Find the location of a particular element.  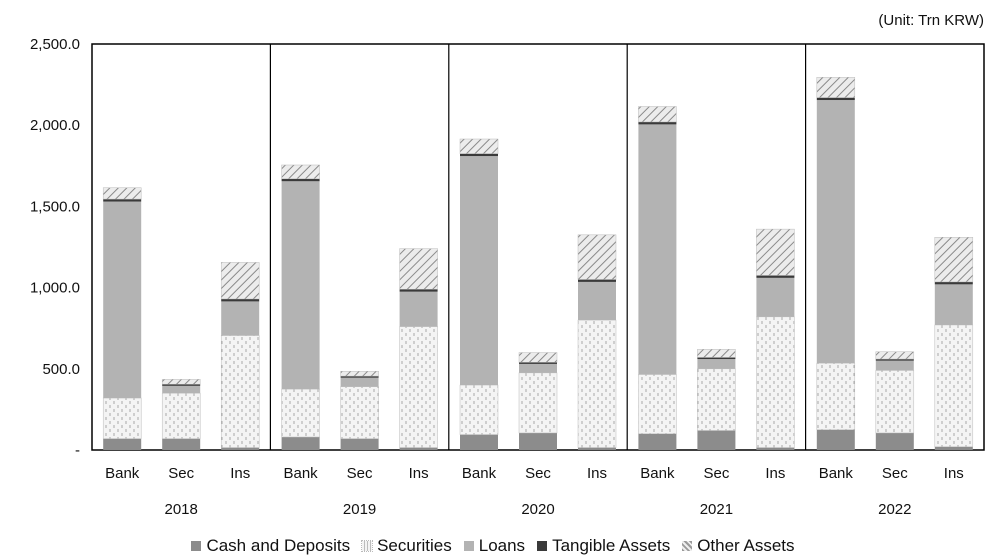

legend-item: Other Assets is located at coordinates (738, 546).